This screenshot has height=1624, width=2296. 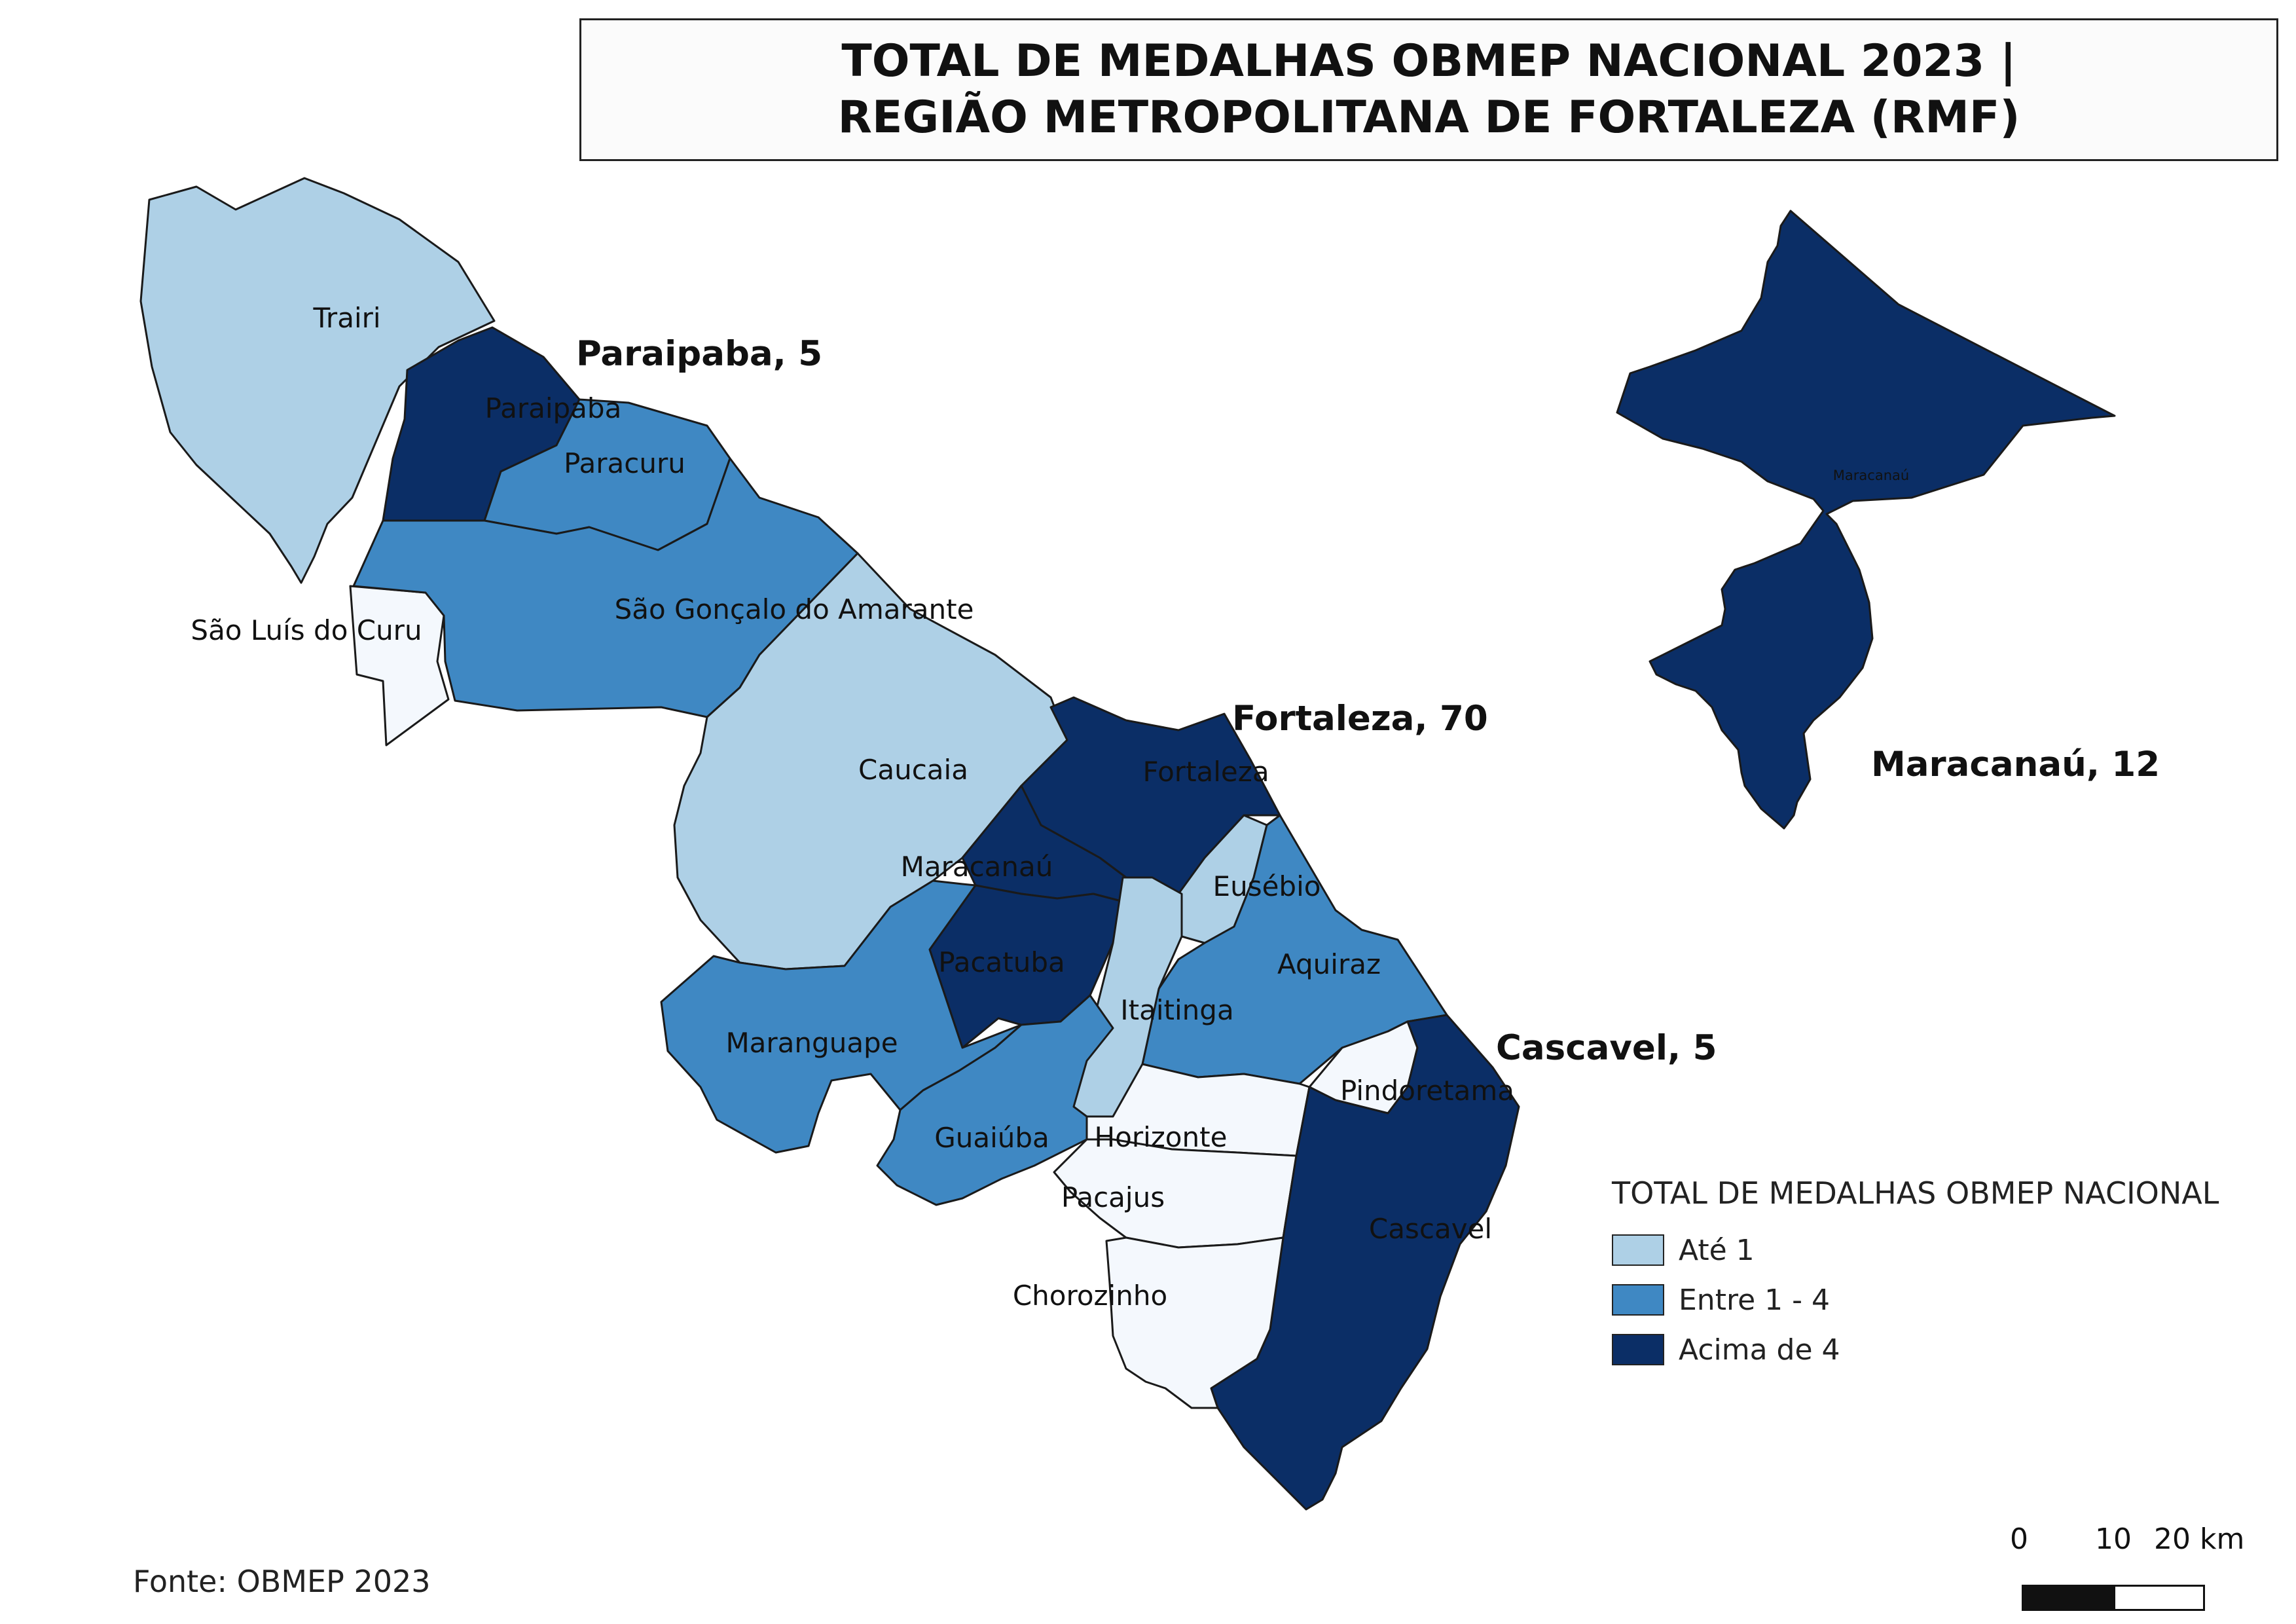 I want to click on legend-label-ate-1: Até 1, so click(x=1717, y=1250).